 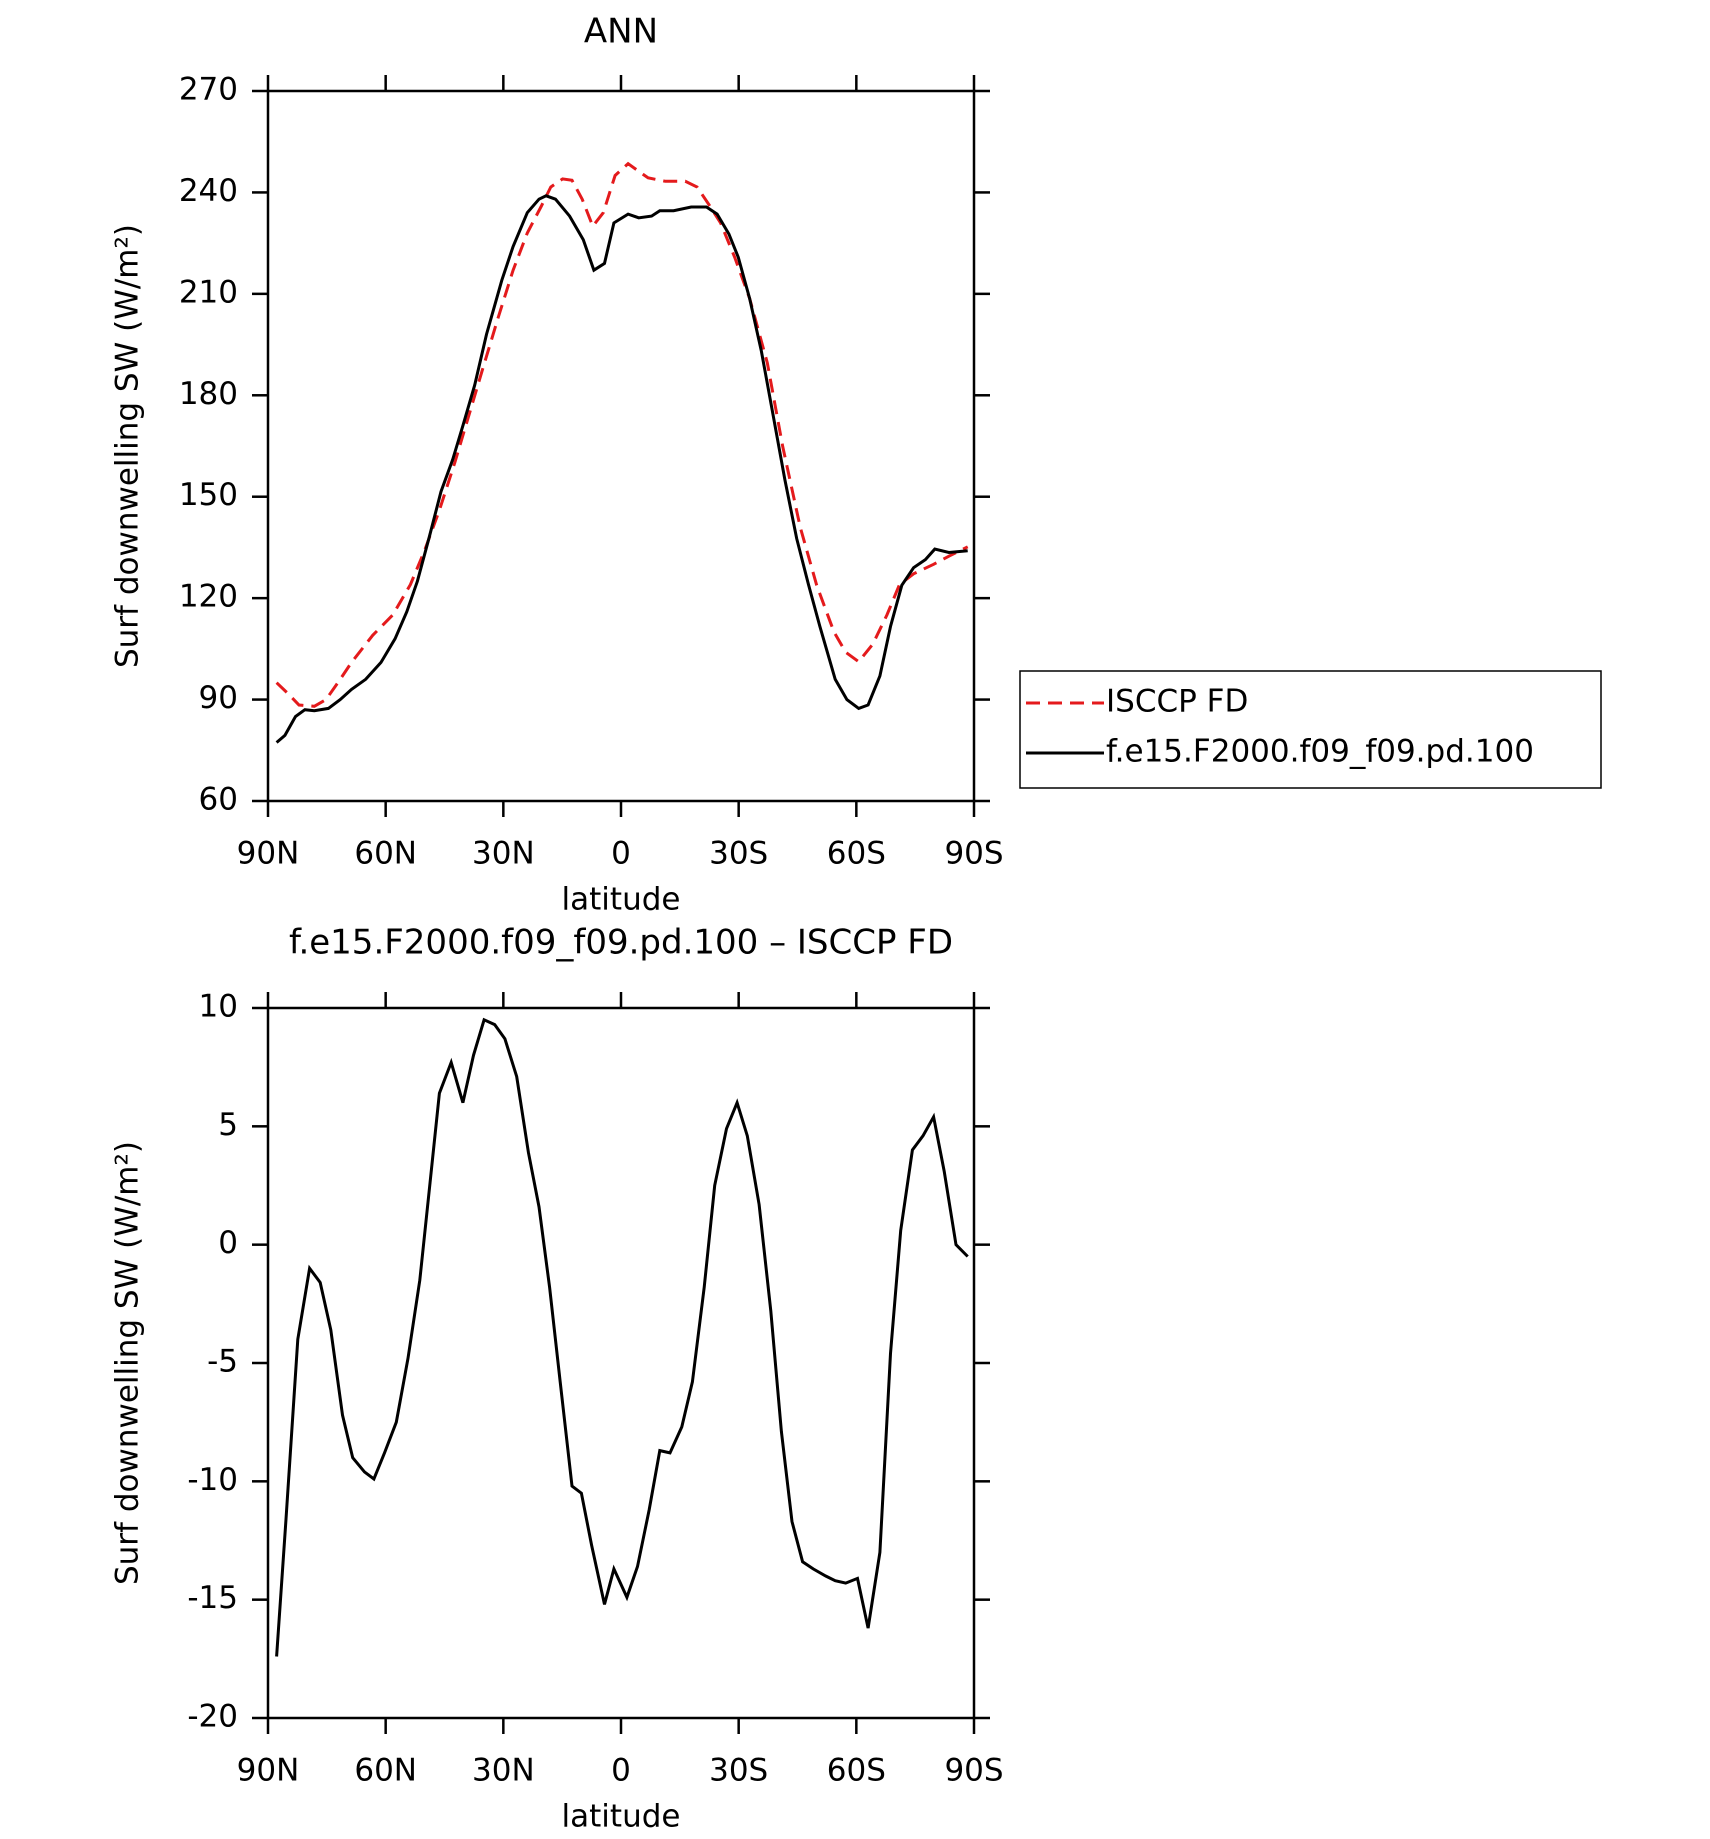 What do you see at coordinates (218, 1007) in the screenshot?
I see `y-tick-label: 10` at bounding box center [218, 1007].